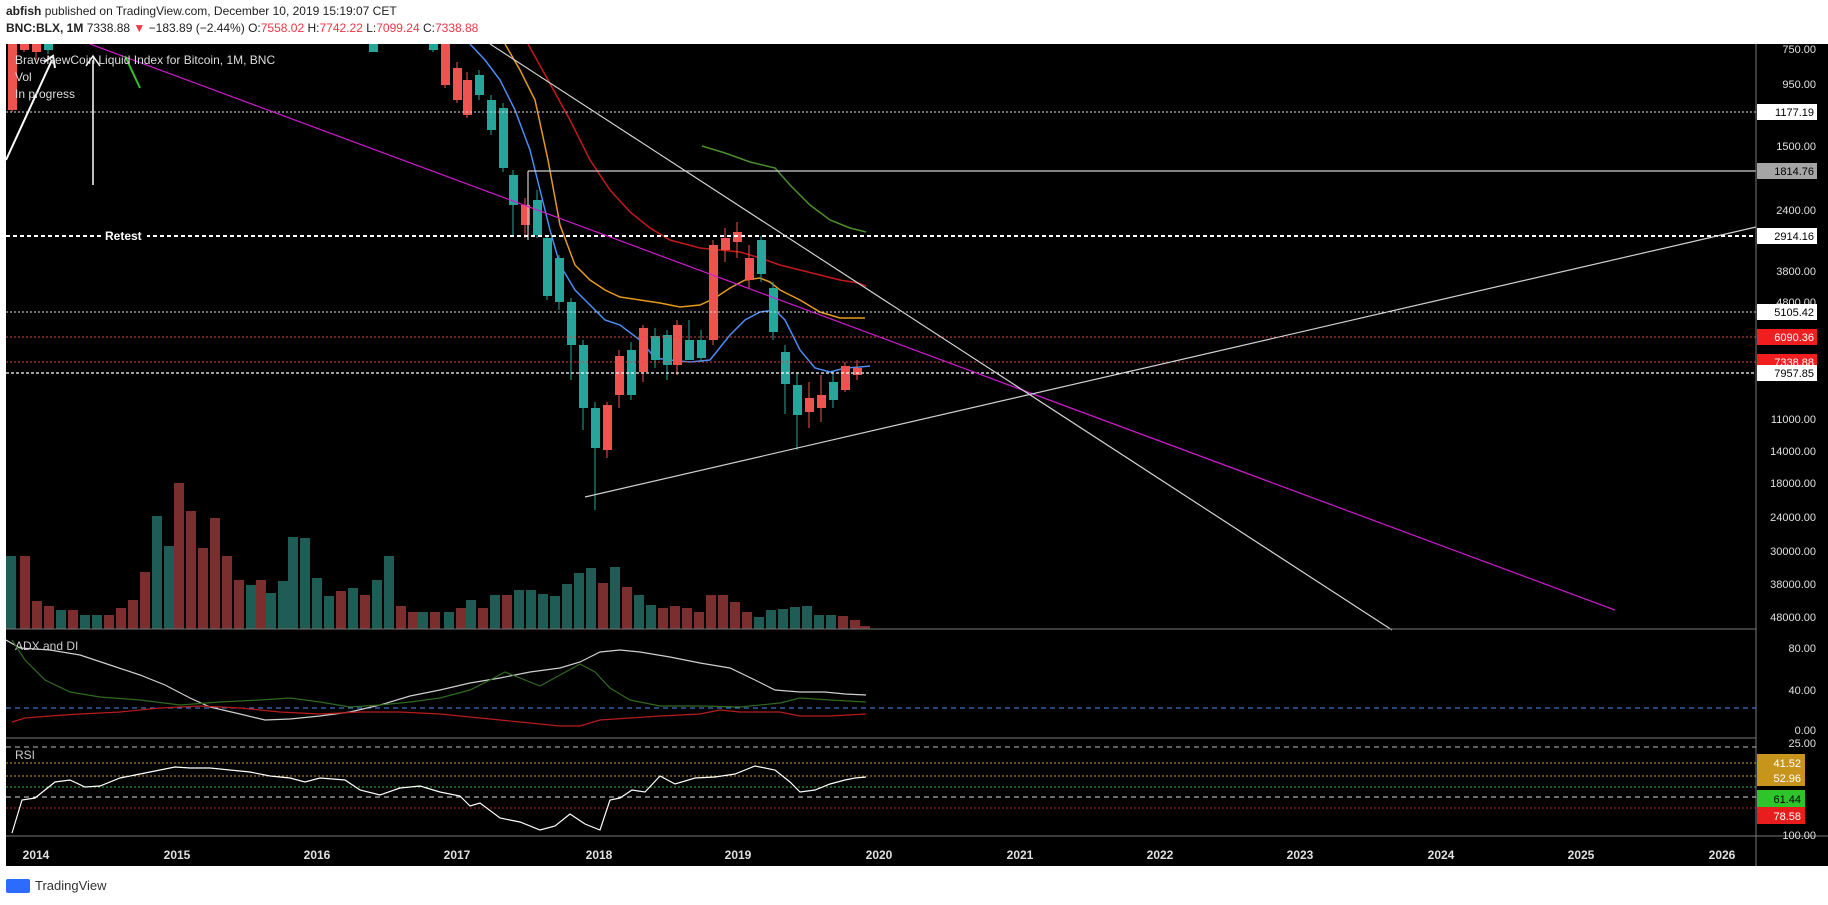  Describe the element at coordinates (1787, 817) in the screenshot. I see `rsi-value-label: 78.58` at that location.